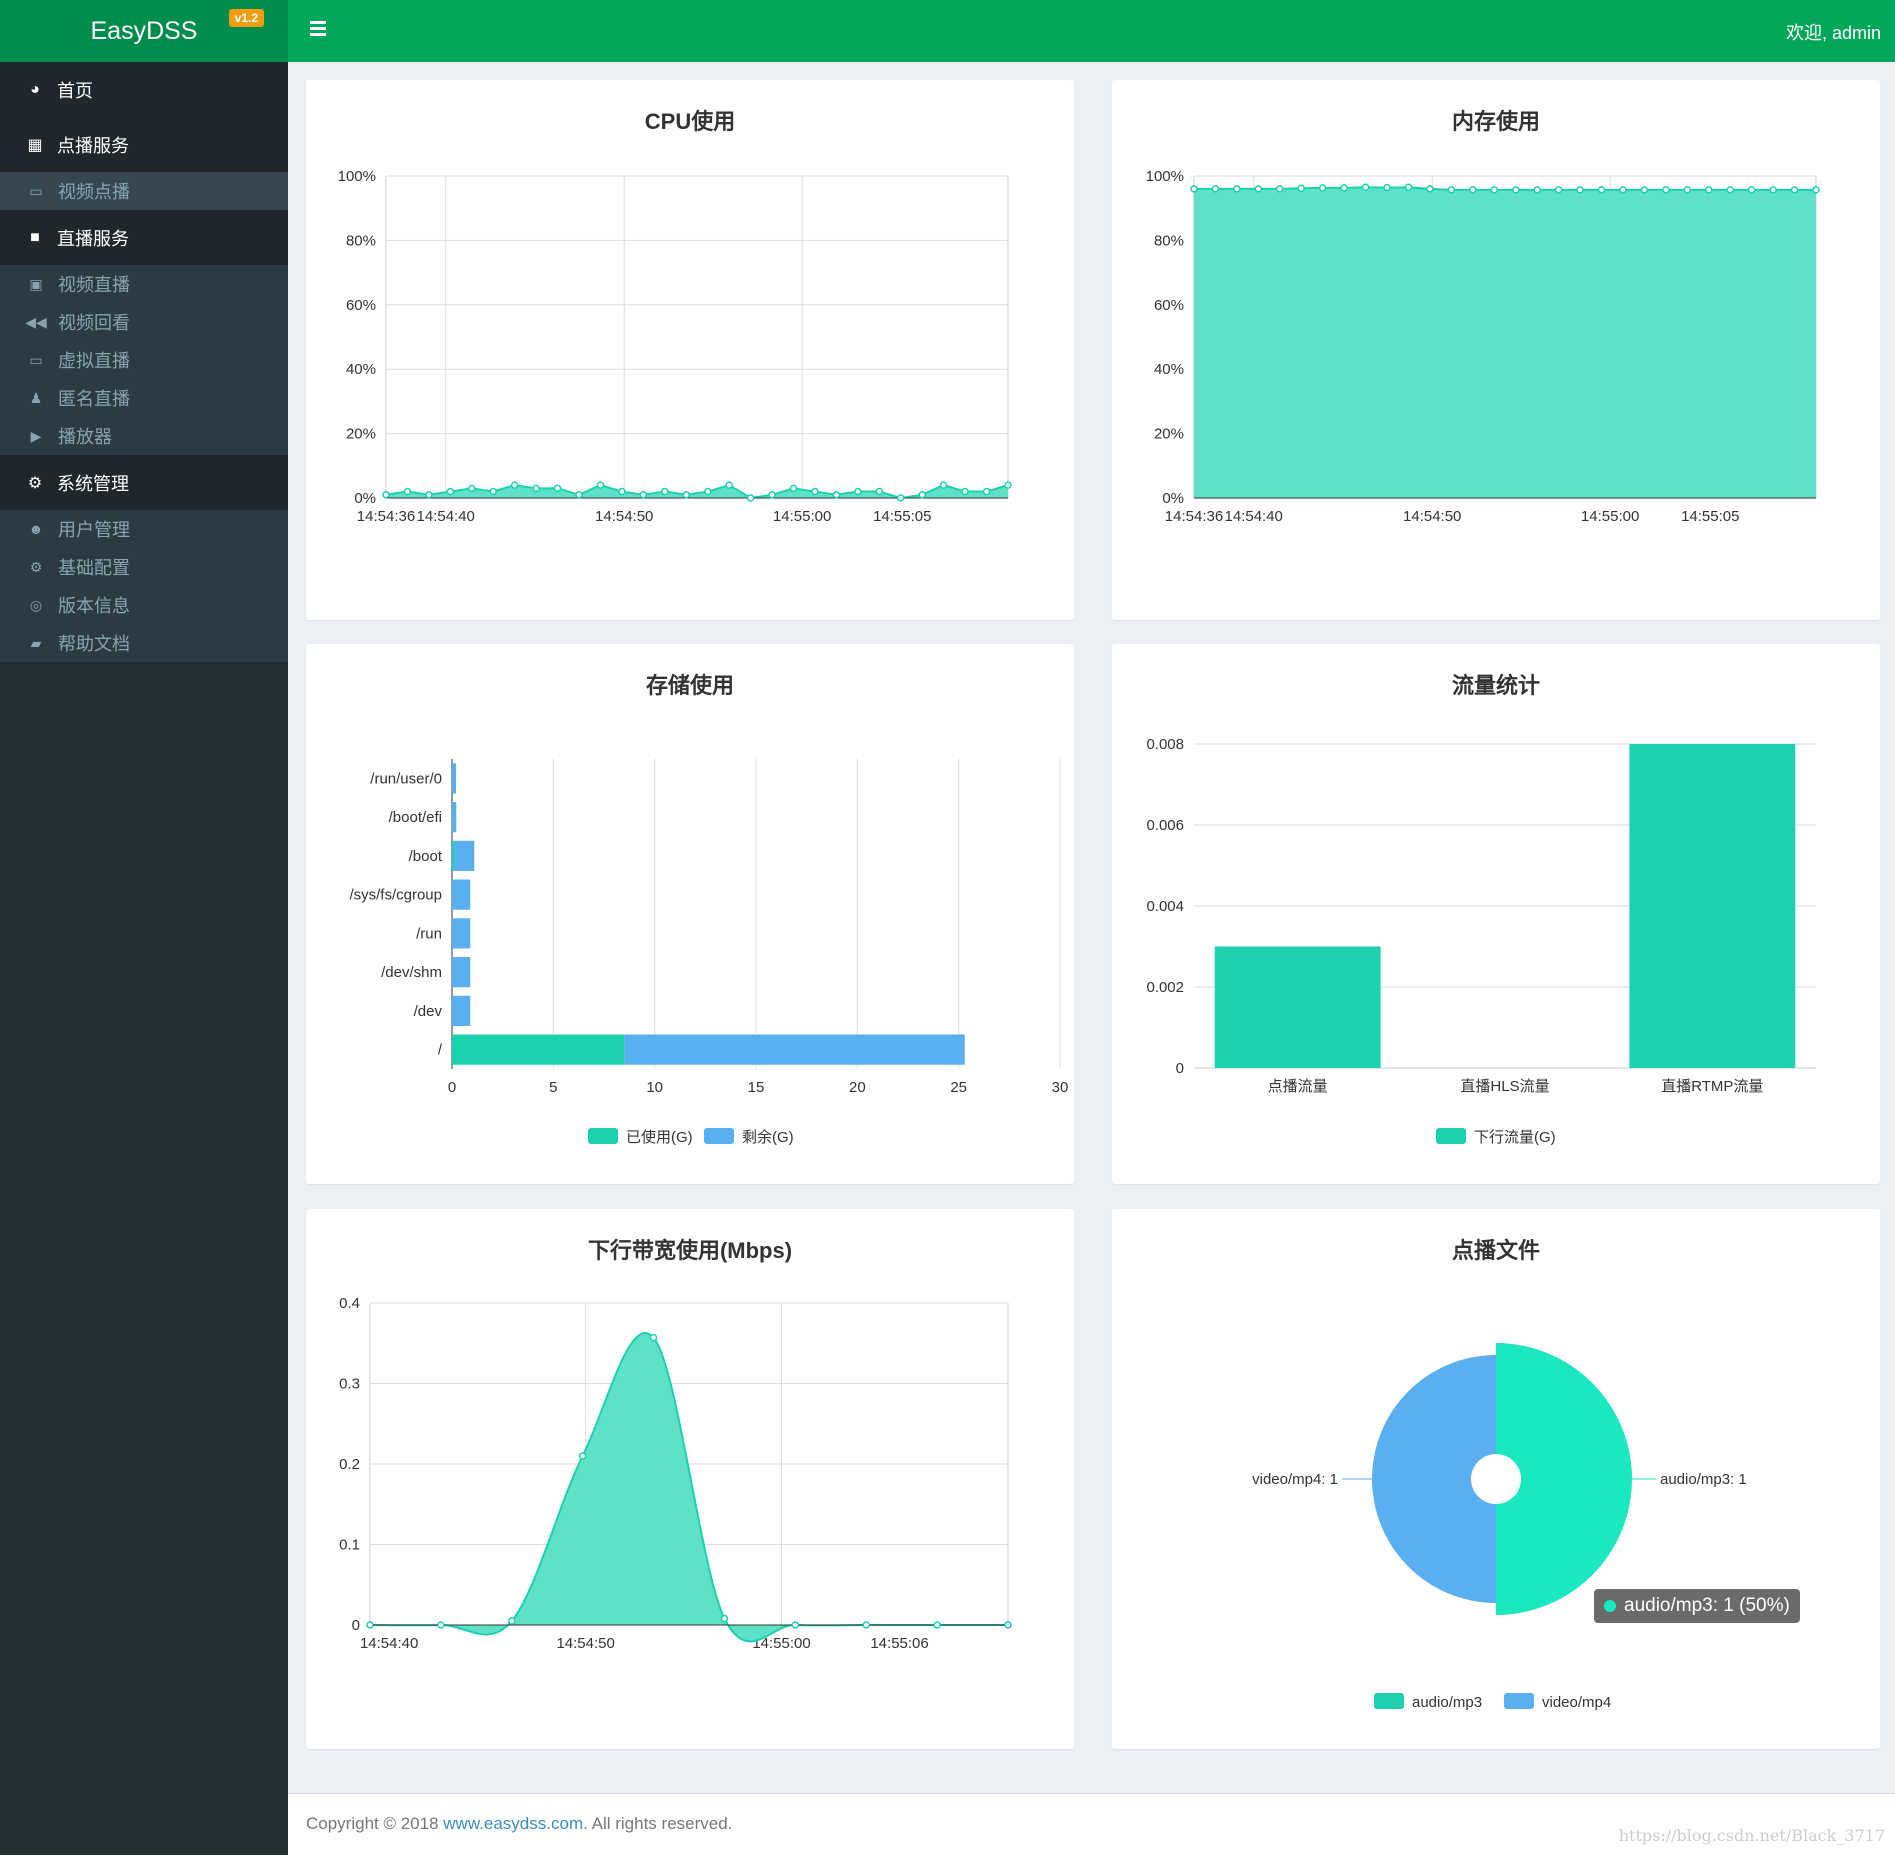 Image resolution: width=1895 pixels, height=1855 pixels. Describe the element at coordinates (1703, 1479) in the screenshot. I see `slice-label: audio/mp3: 1` at that location.